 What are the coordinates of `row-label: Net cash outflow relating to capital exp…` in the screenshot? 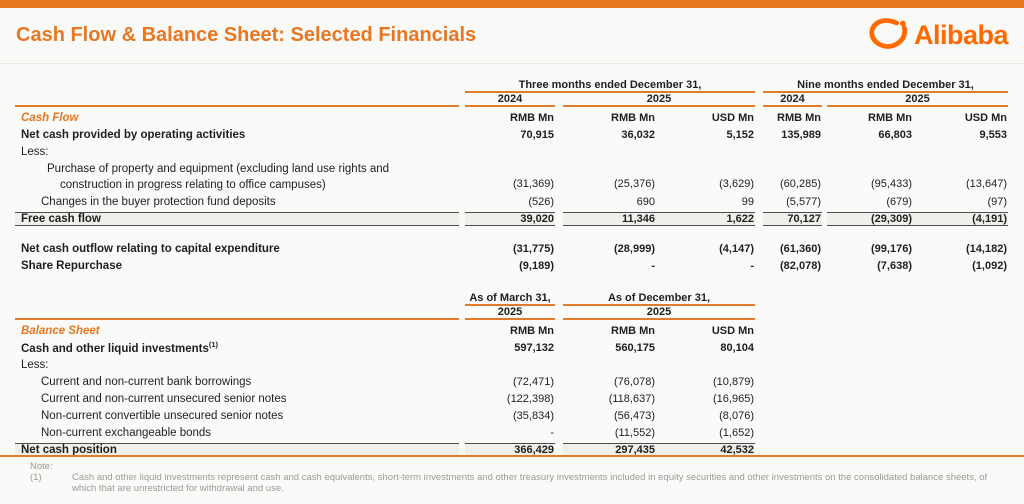 It's located at (150, 248).